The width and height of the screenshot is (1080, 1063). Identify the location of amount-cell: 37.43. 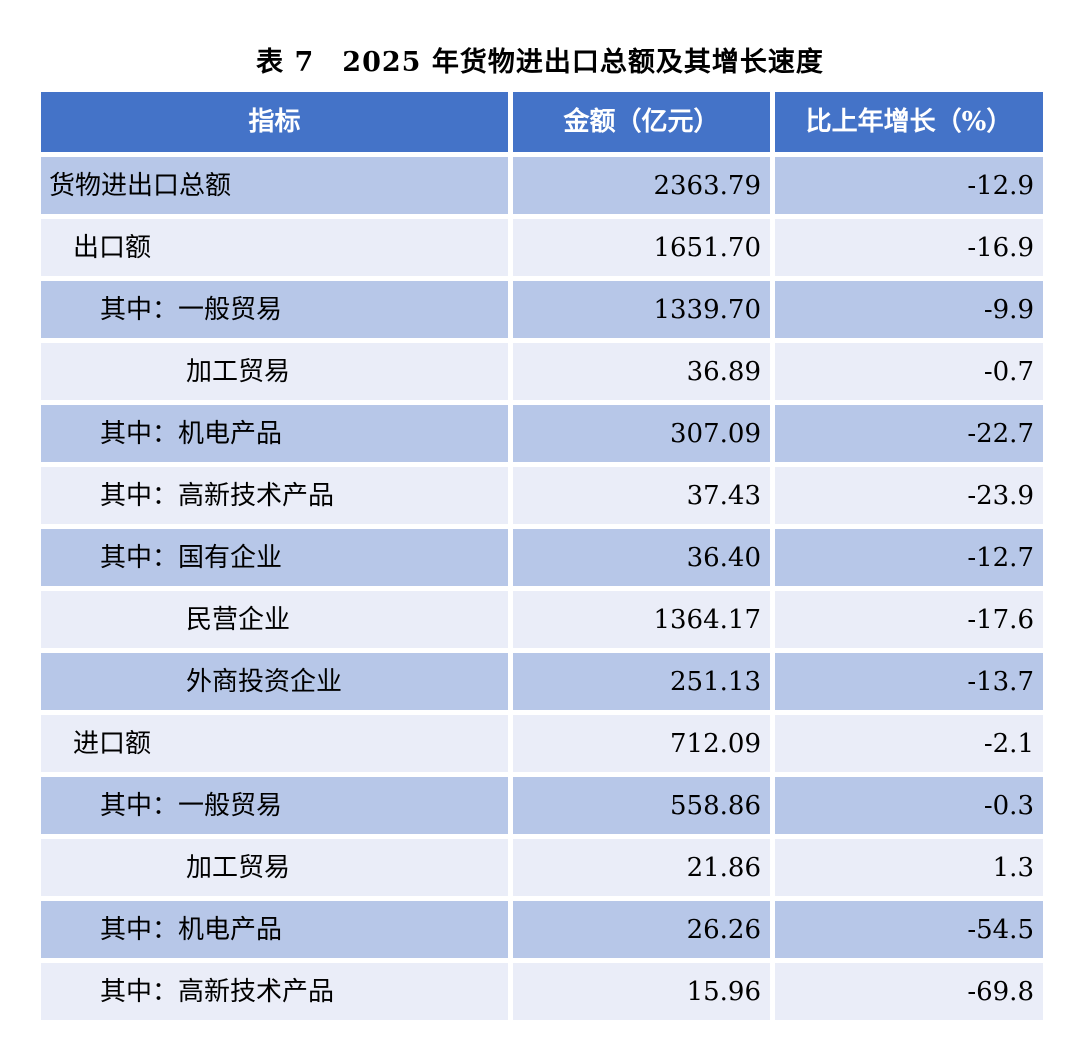
(641, 495).